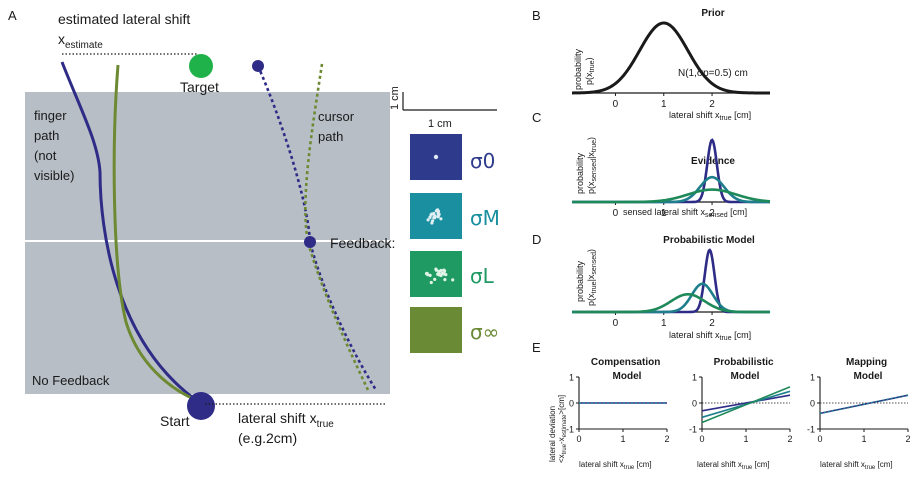 This screenshot has height=477, width=915. What do you see at coordinates (154, 233) in the screenshot?
I see `finger-path-olive` at bounding box center [154, 233].